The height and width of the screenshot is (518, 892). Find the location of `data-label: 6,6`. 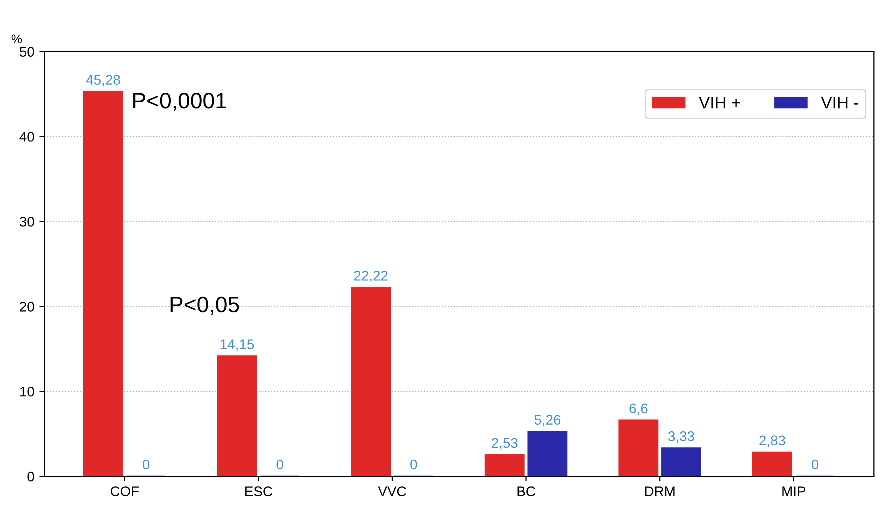

data-label: 6,6 is located at coordinates (639, 410).